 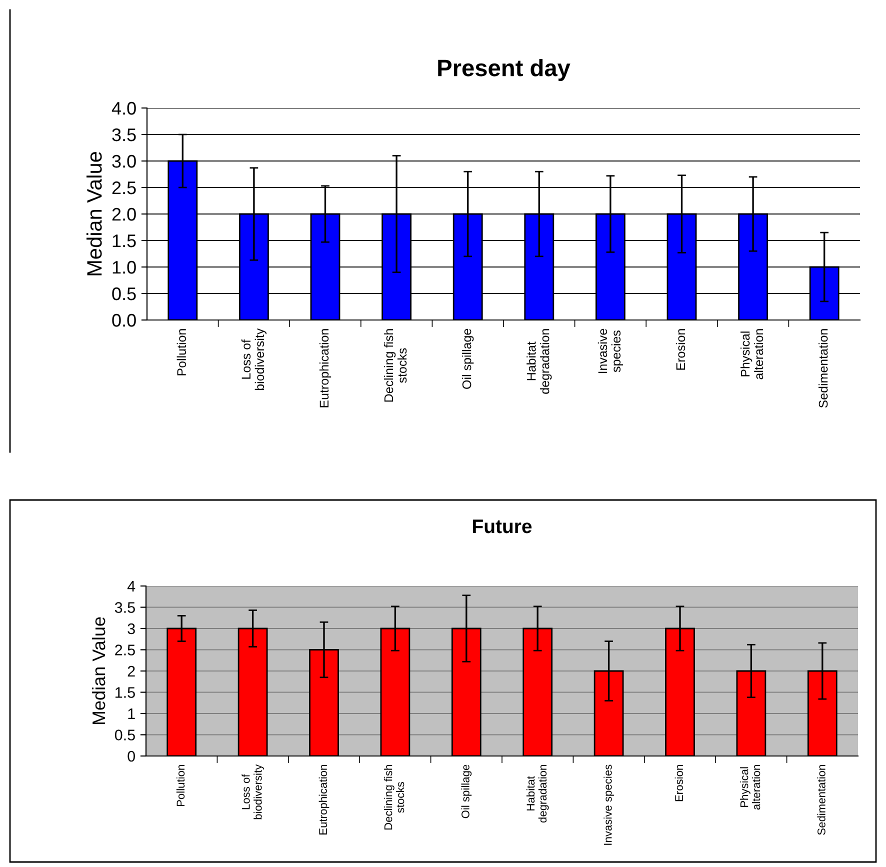 What do you see at coordinates (131, 714) in the screenshot?
I see `y-tick-label: 1` at bounding box center [131, 714].